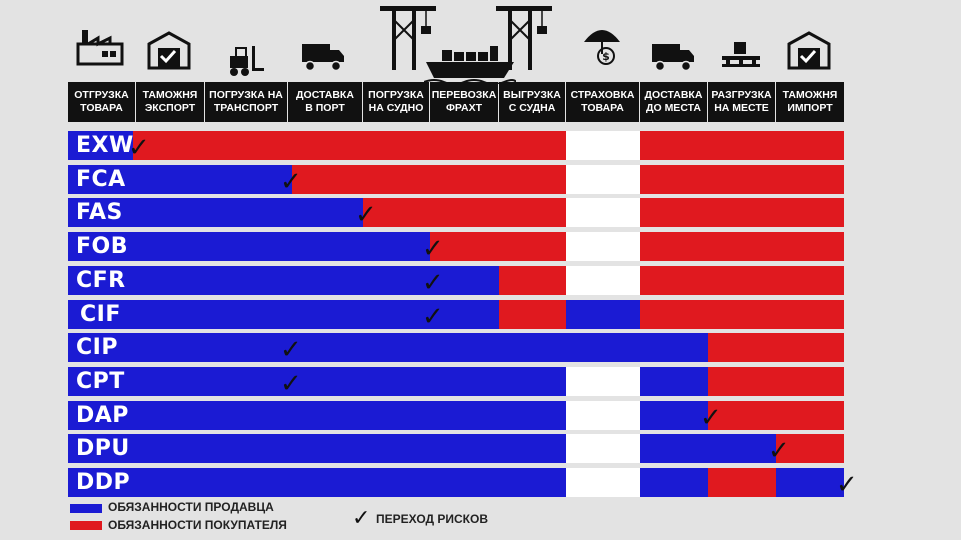  Describe the element at coordinates (532, 102) in the screenshot. I see `column-header: ВЫГРУЗКА С СУДНА` at that location.